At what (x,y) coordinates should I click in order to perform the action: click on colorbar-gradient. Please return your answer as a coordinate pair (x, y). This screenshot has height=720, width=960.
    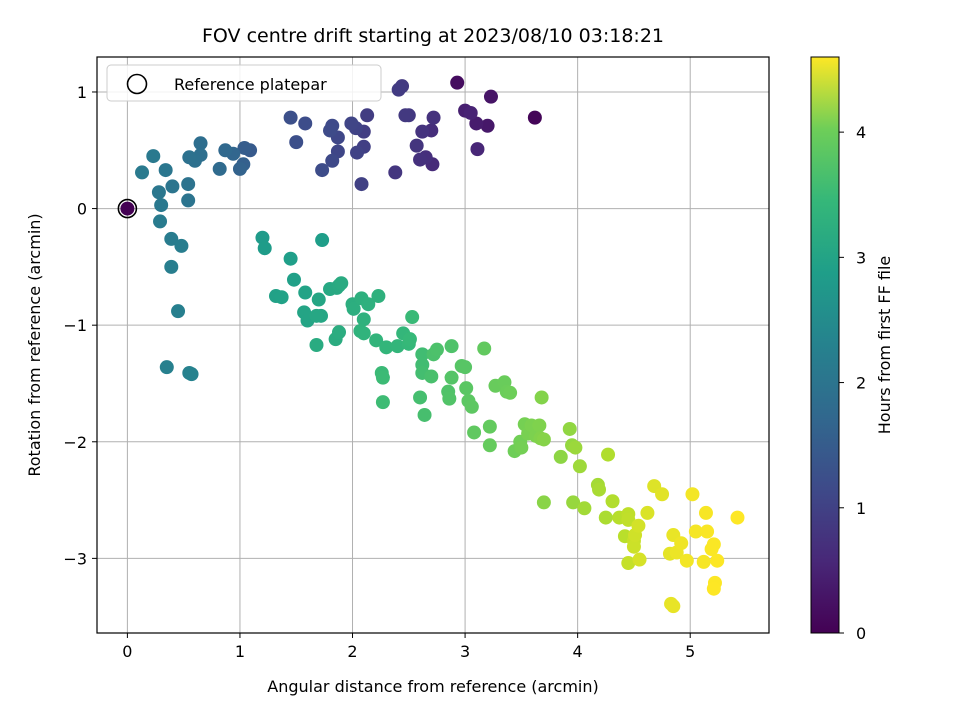
    Looking at the image, I should click on (825, 345).